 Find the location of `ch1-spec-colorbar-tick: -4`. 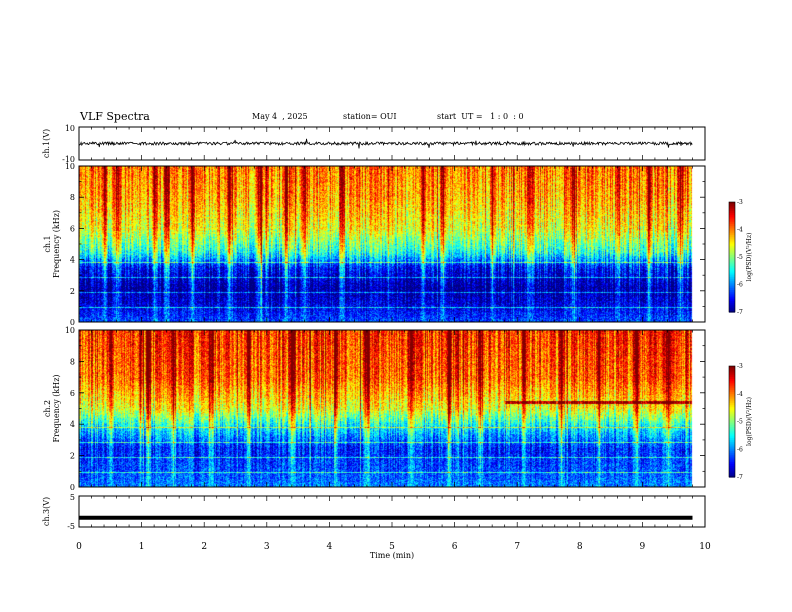

ch1-spec-colorbar-tick: -4 is located at coordinates (740, 230).